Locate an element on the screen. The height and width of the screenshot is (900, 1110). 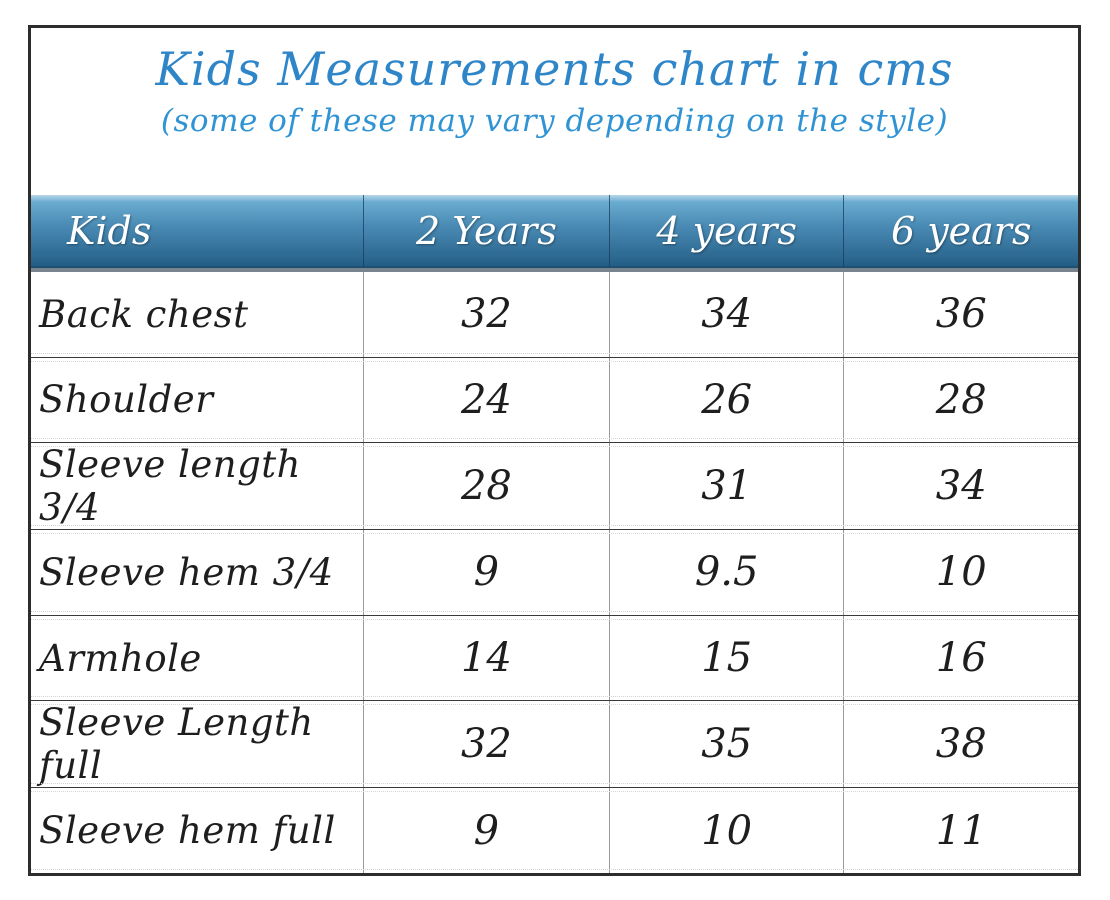
table-row: Sleeve Length full 32 35 38 is located at coordinates (554, 744).